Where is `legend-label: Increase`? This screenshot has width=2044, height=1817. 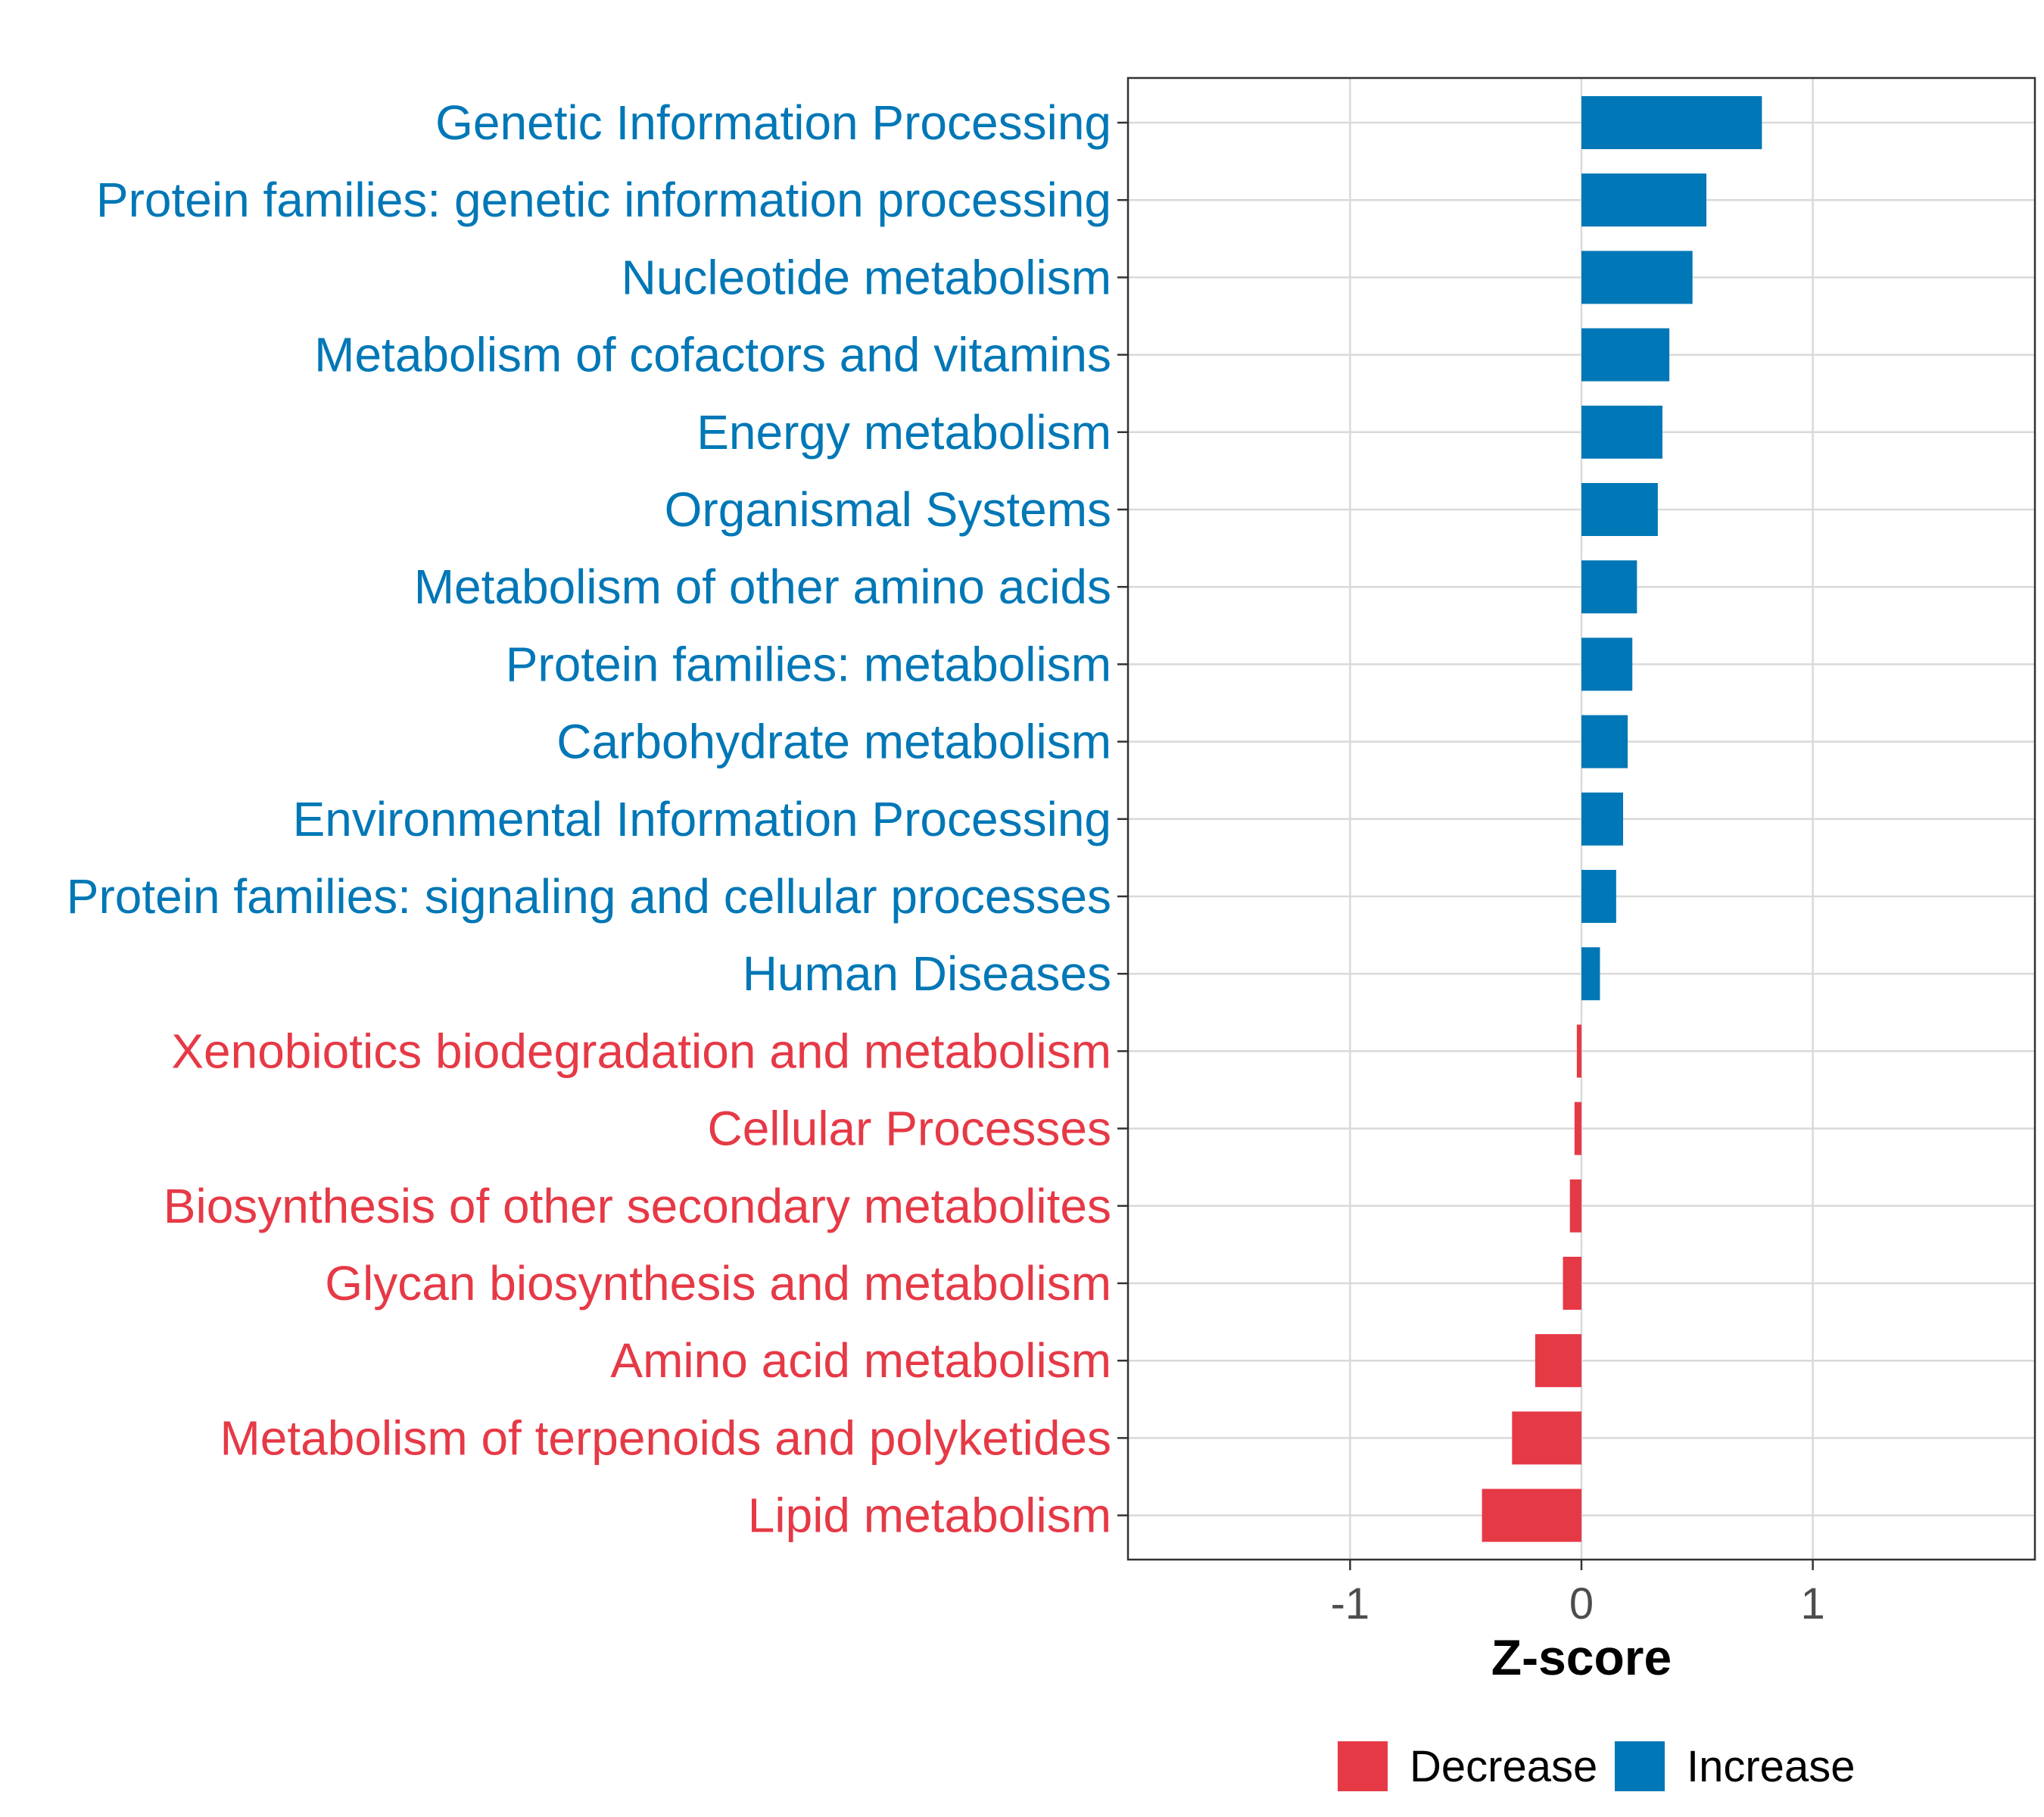
legend-label: Increase is located at coordinates (1771, 1766).